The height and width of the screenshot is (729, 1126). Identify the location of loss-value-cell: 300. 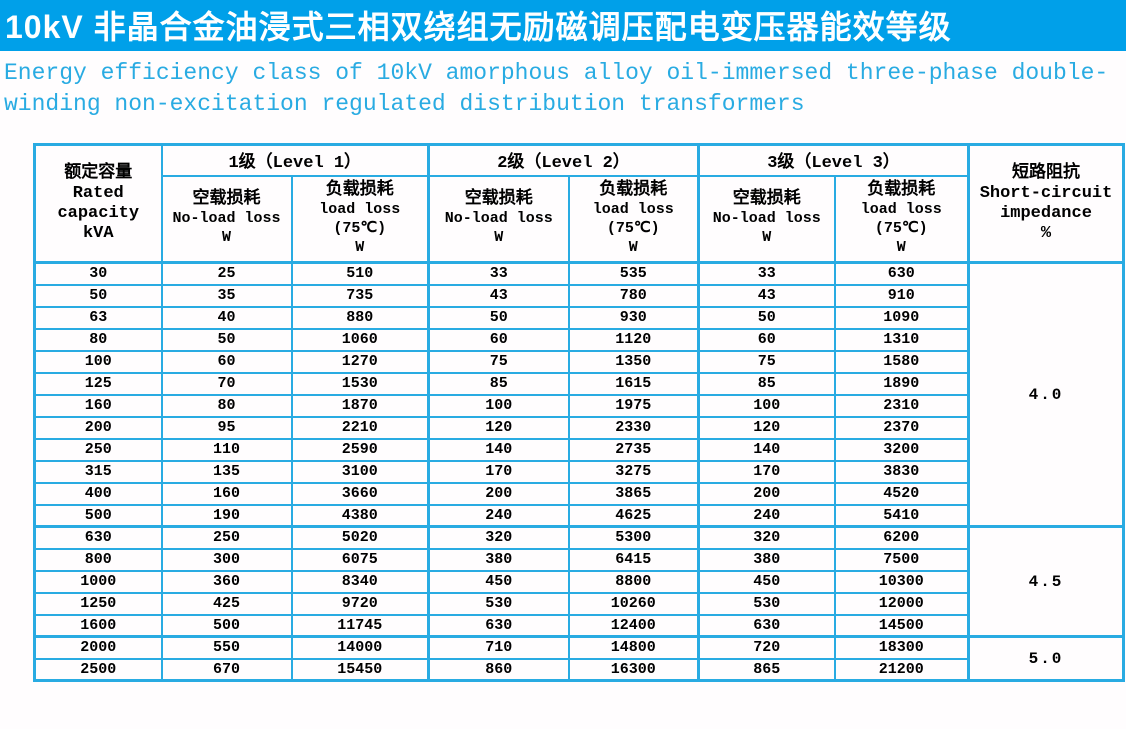
(226, 559).